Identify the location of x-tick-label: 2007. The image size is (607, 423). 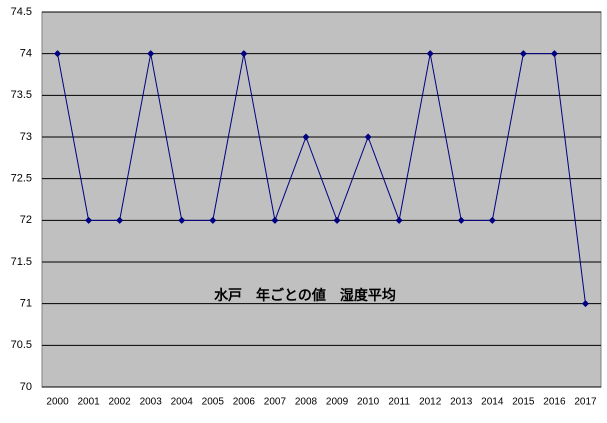
(275, 402).